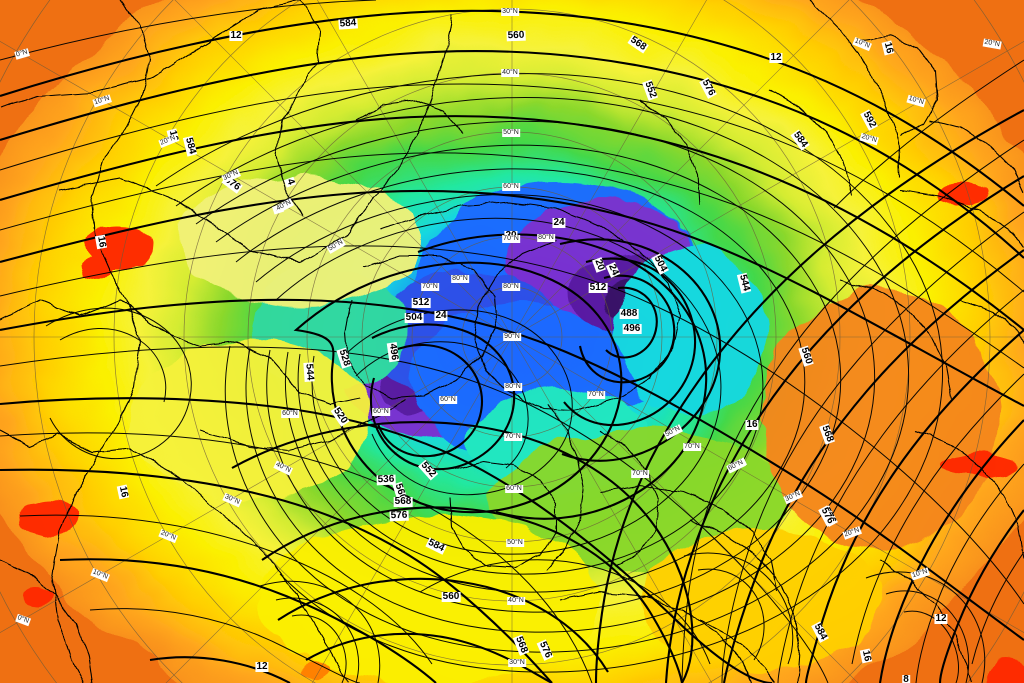  What do you see at coordinates (414, 317) in the screenshot?
I see `contour-label: 504` at bounding box center [414, 317].